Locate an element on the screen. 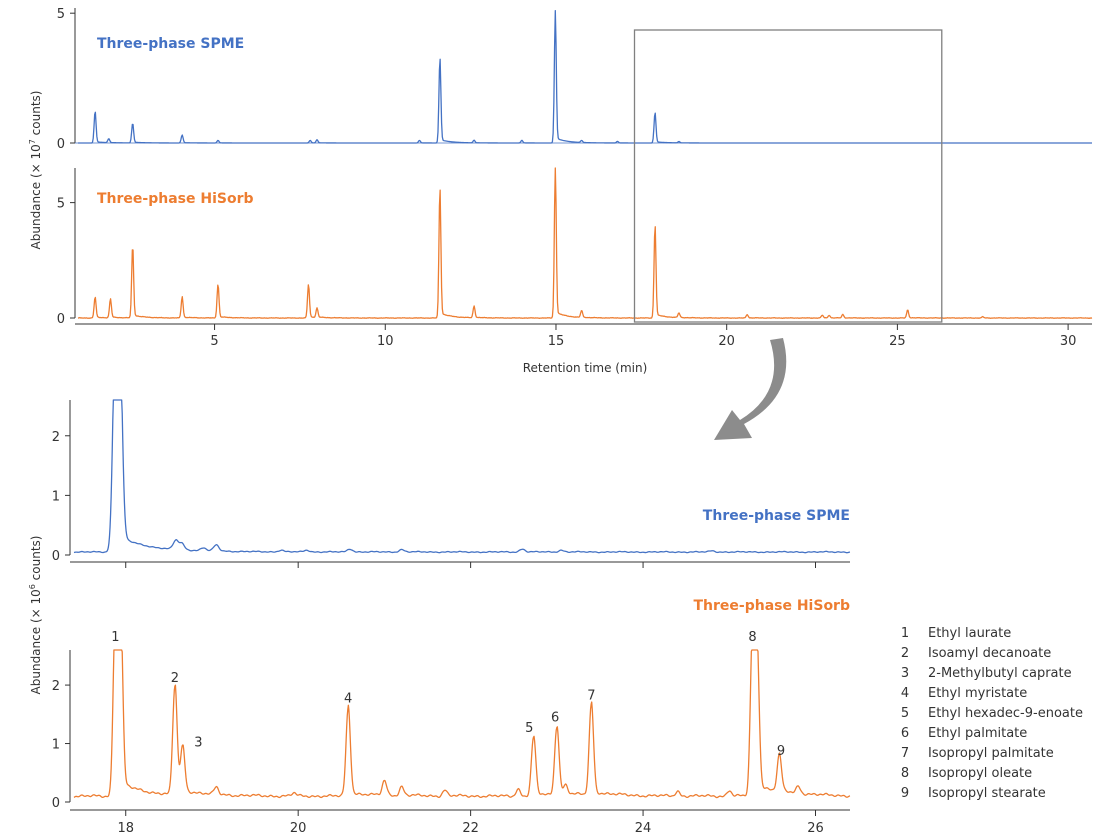 This screenshot has width=1109, height=837. zoom-x-tick-label: 24 is located at coordinates (643, 828).